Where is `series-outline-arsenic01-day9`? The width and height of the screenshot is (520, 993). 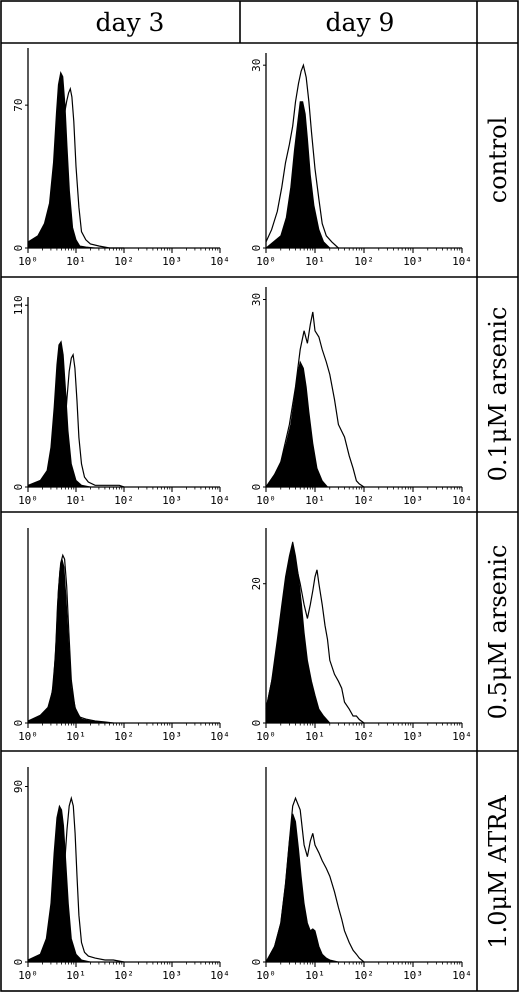
series-outline-arsenic01-day9 is located at coordinates (315, 399).